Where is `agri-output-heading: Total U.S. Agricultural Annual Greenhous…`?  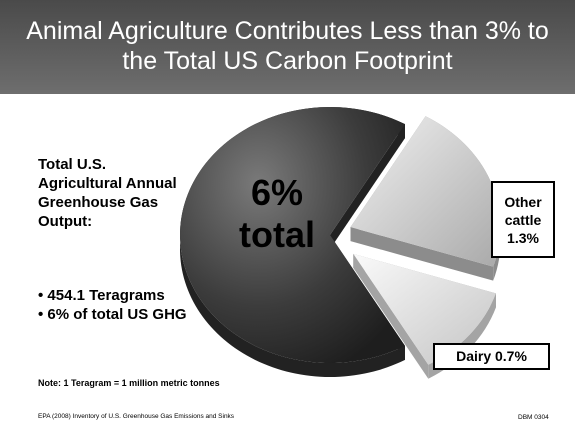 agri-output-heading: Total U.S. Agricultural Annual Greenhous… is located at coordinates (107, 193).